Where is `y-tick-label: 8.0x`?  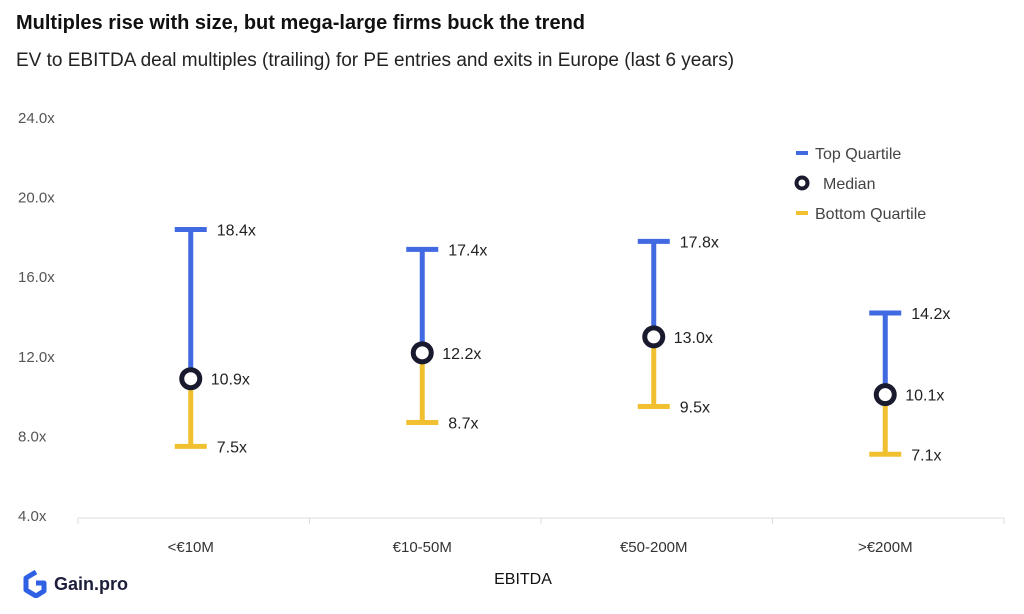
y-tick-label: 8.0x is located at coordinates (32, 436).